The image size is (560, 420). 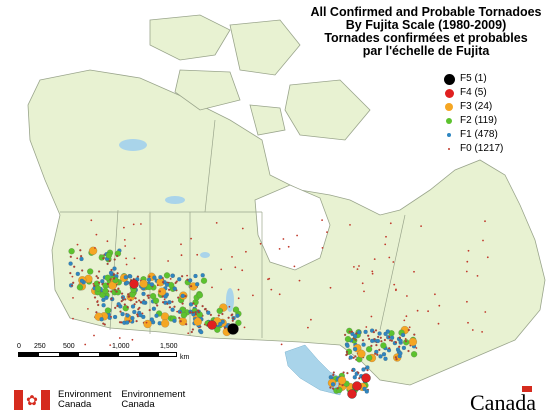 What do you see at coordinates (75, 404) in the screenshot?
I see `org-line: Canada` at bounding box center [75, 404].